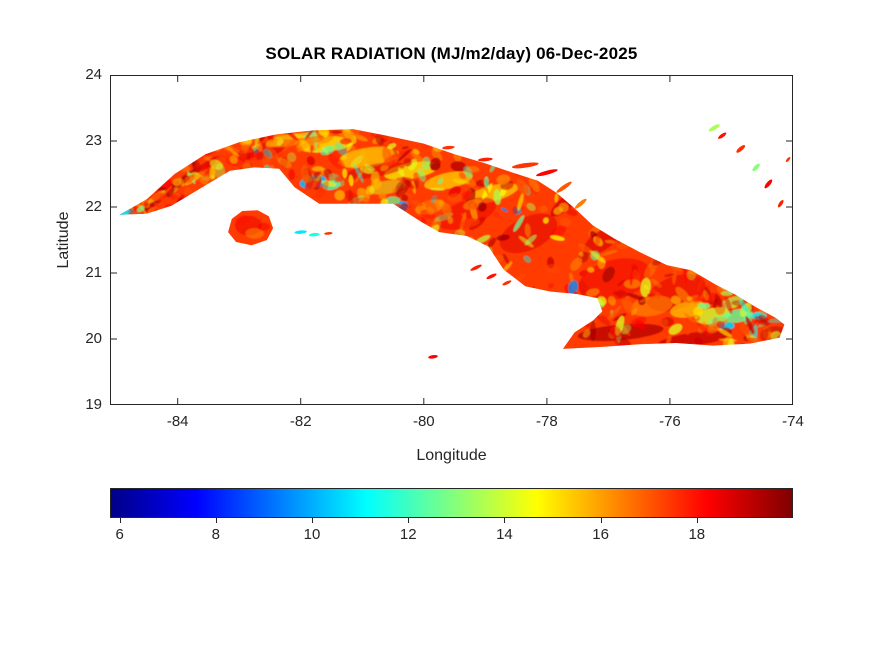 Image resolution: width=875 pixels, height=656 pixels. Describe the element at coordinates (93, 74) in the screenshot. I see `y-tick-label: 24` at that location.